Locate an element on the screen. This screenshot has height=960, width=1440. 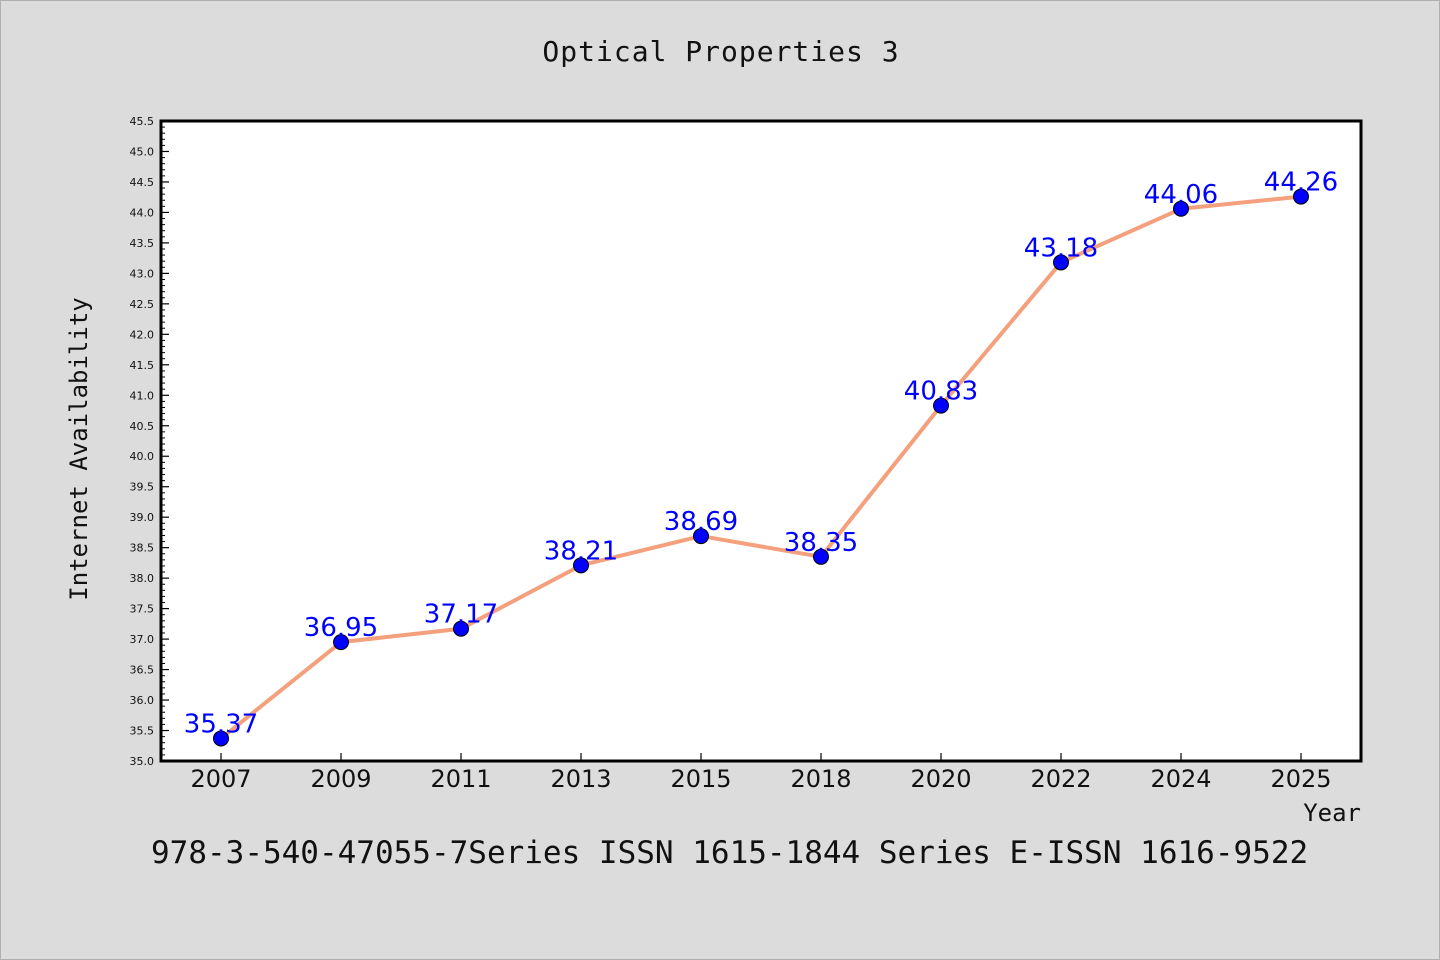
x-tick-label: 2018 is located at coordinates (820, 779).